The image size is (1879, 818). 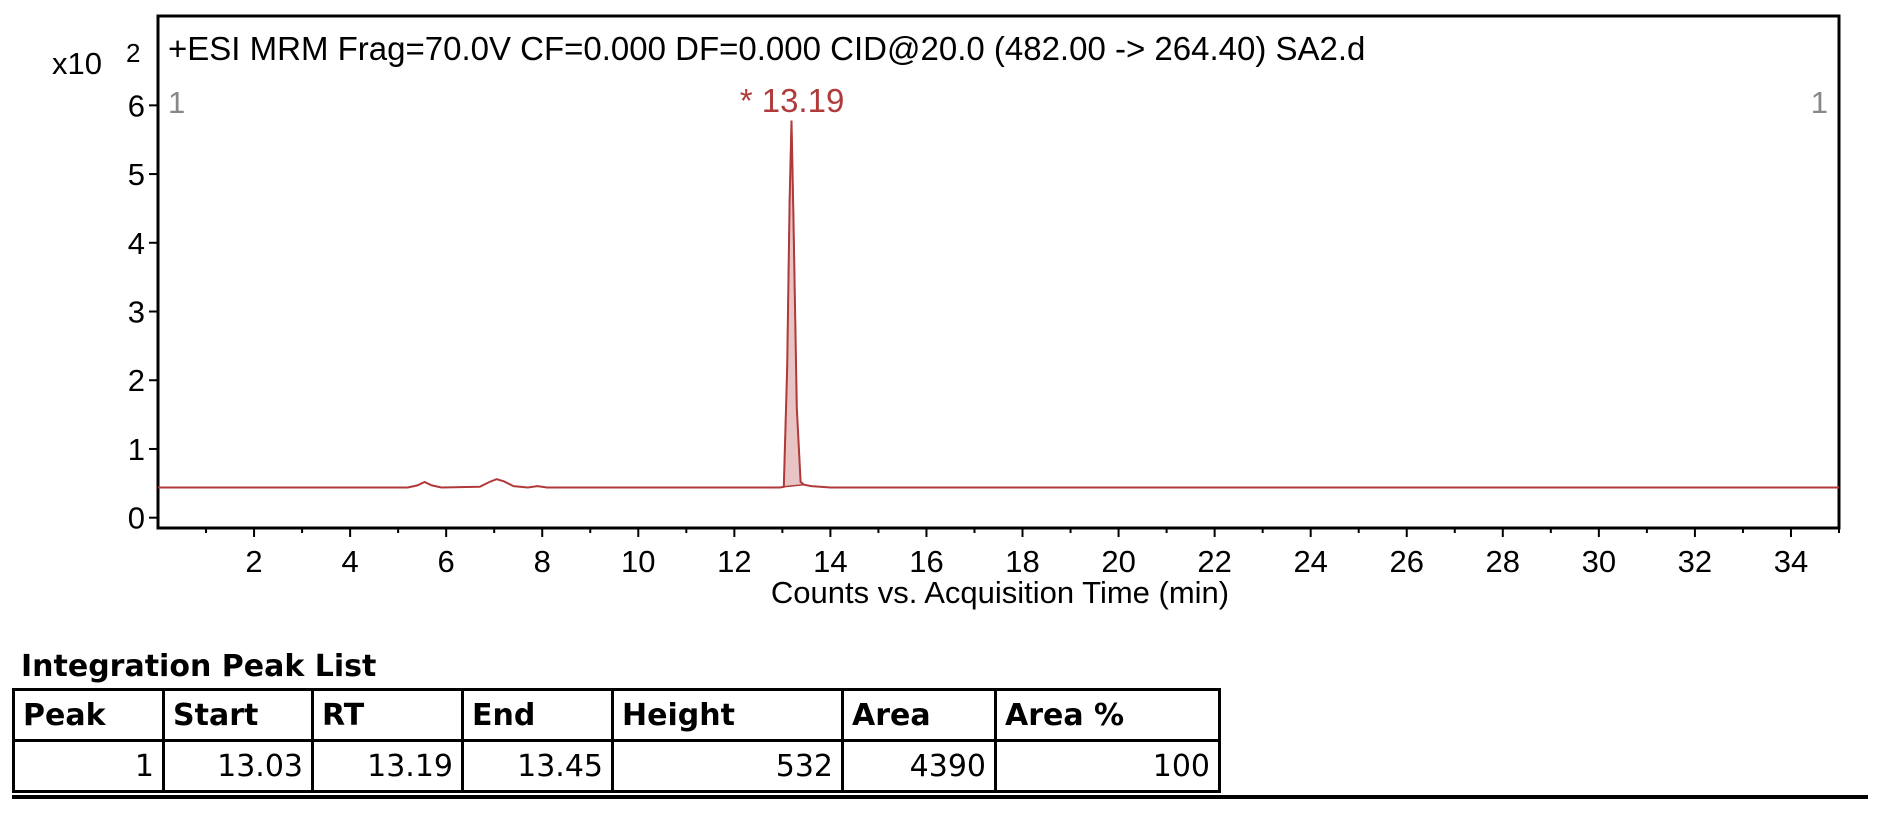 I want to click on bottom-rule, so click(x=940, y=797).